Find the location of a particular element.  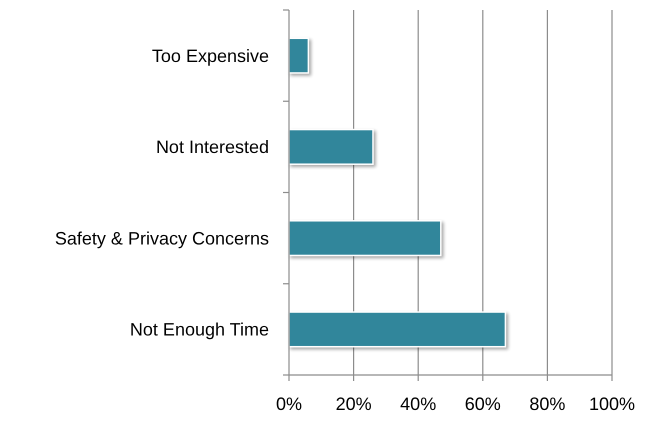

y-tick-label: Too Expensive is located at coordinates (210, 56).